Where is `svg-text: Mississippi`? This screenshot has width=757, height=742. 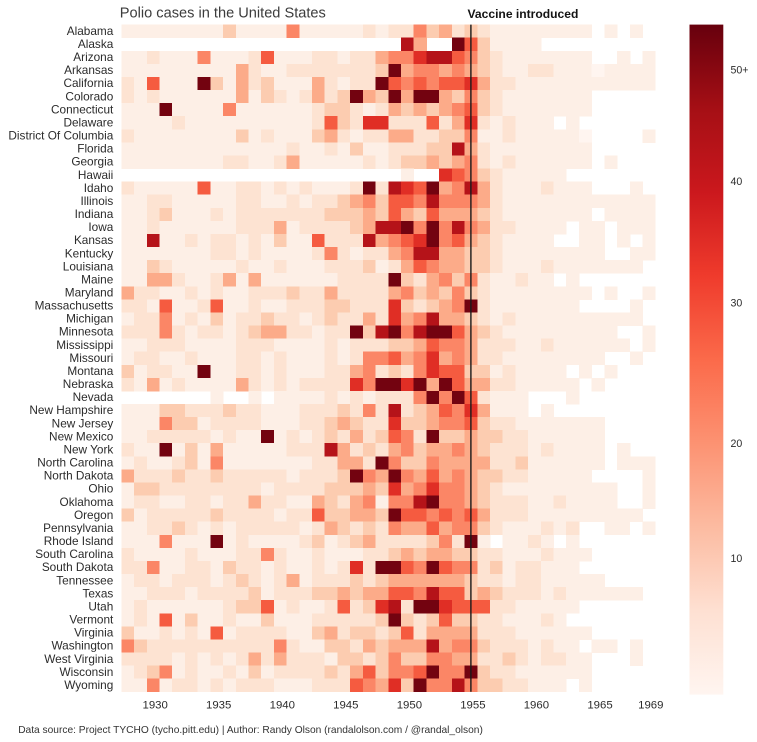
svg-text: Mississippi is located at coordinates (84, 345).